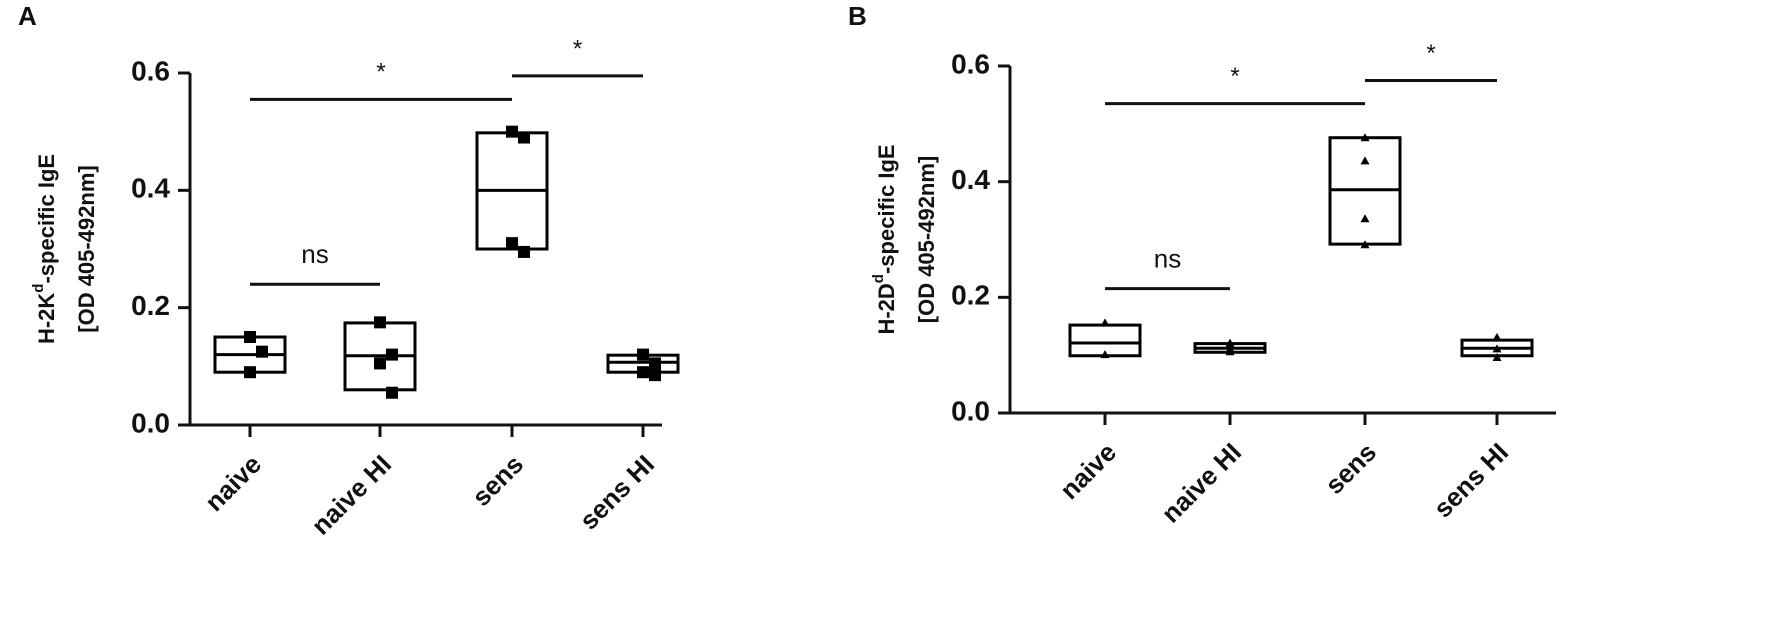  What do you see at coordinates (46, 318) in the screenshot?
I see `y-axis-label-part: H-2K` at bounding box center [46, 318].